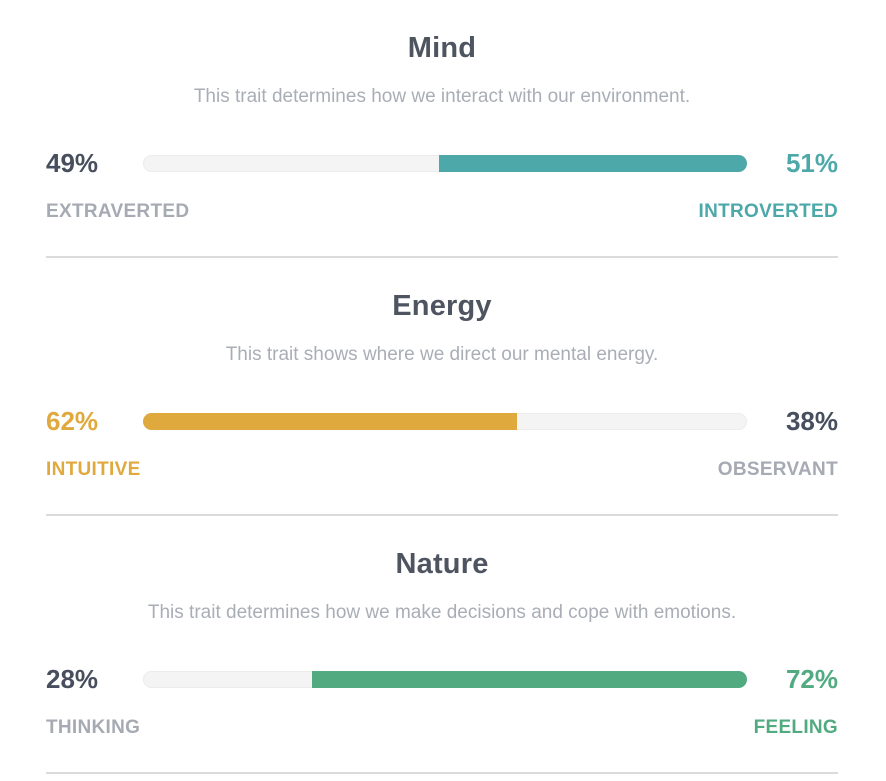 The image size is (886, 781). What do you see at coordinates (442, 728) in the screenshot?
I see `trait-labels-row: THINKING FEELING` at bounding box center [442, 728].